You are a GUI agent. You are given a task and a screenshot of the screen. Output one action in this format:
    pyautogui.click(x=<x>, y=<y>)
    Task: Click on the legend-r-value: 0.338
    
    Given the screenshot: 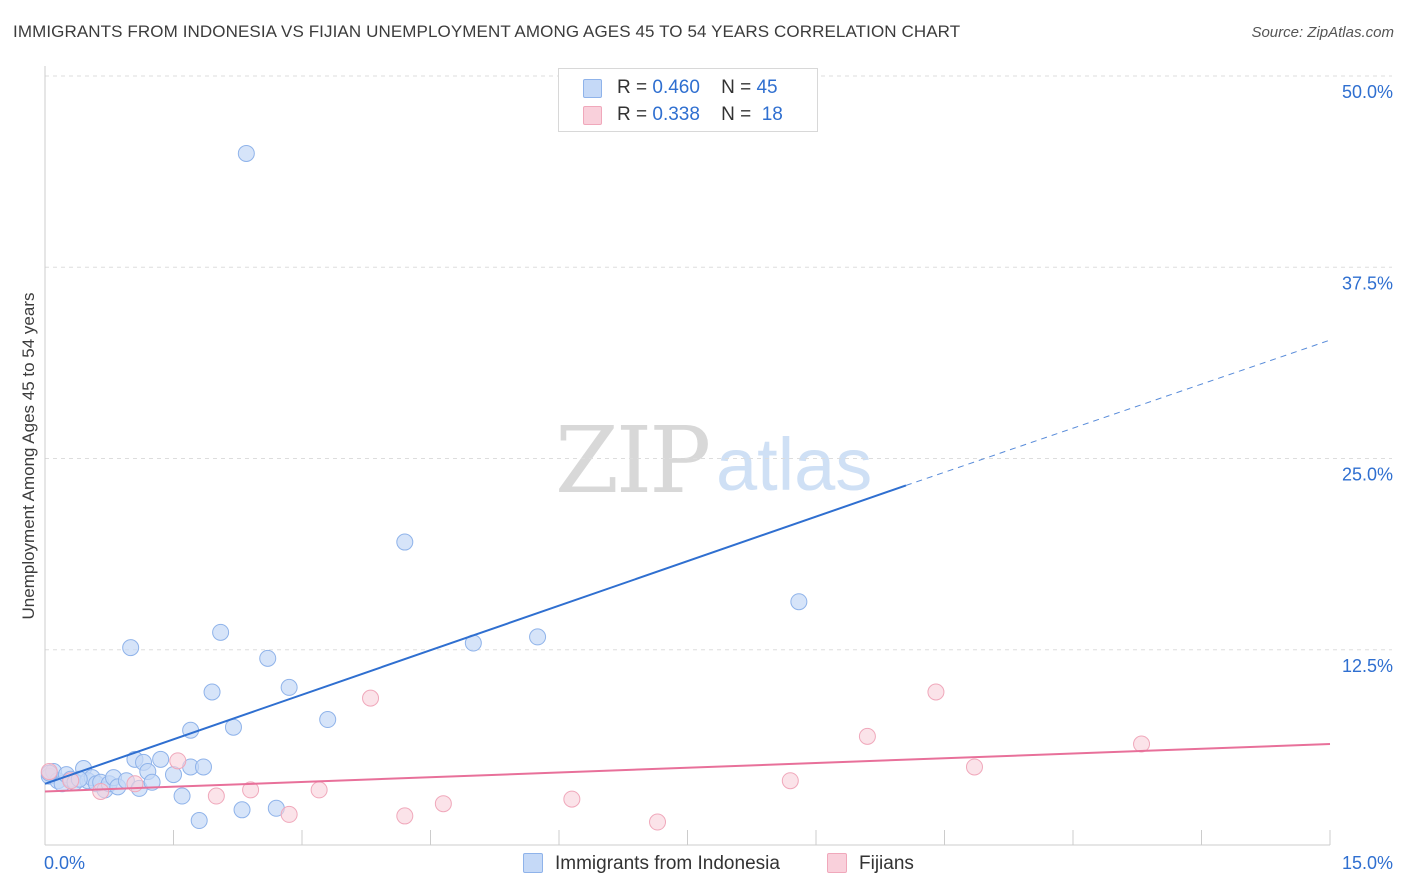 What is the action you would take?
    pyautogui.click(x=676, y=114)
    